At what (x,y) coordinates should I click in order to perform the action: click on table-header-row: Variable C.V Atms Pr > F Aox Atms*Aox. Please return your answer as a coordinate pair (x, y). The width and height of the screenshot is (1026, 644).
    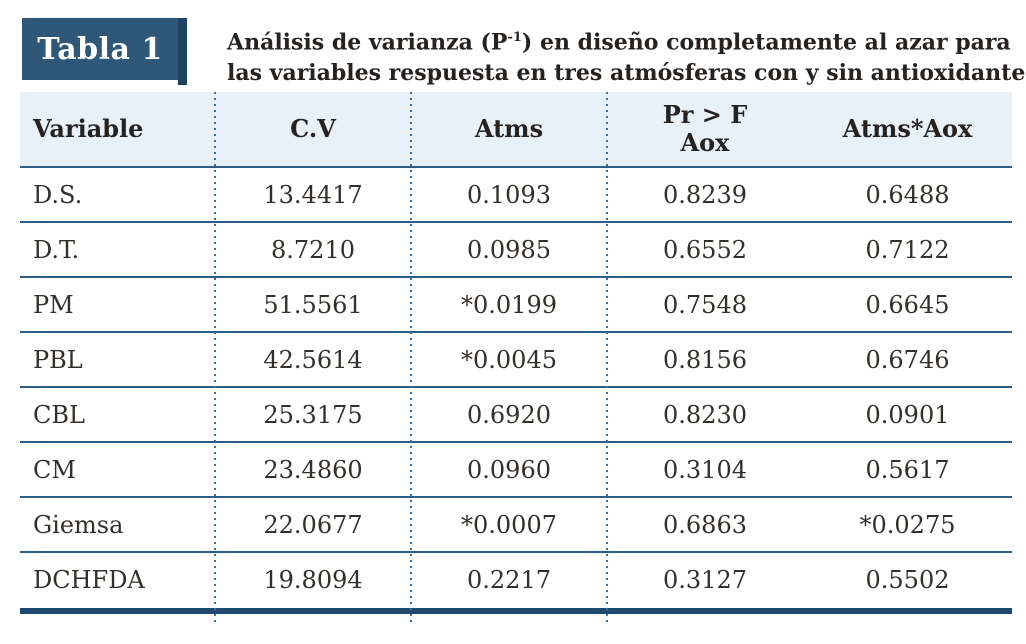
    Looking at the image, I should click on (516, 130).